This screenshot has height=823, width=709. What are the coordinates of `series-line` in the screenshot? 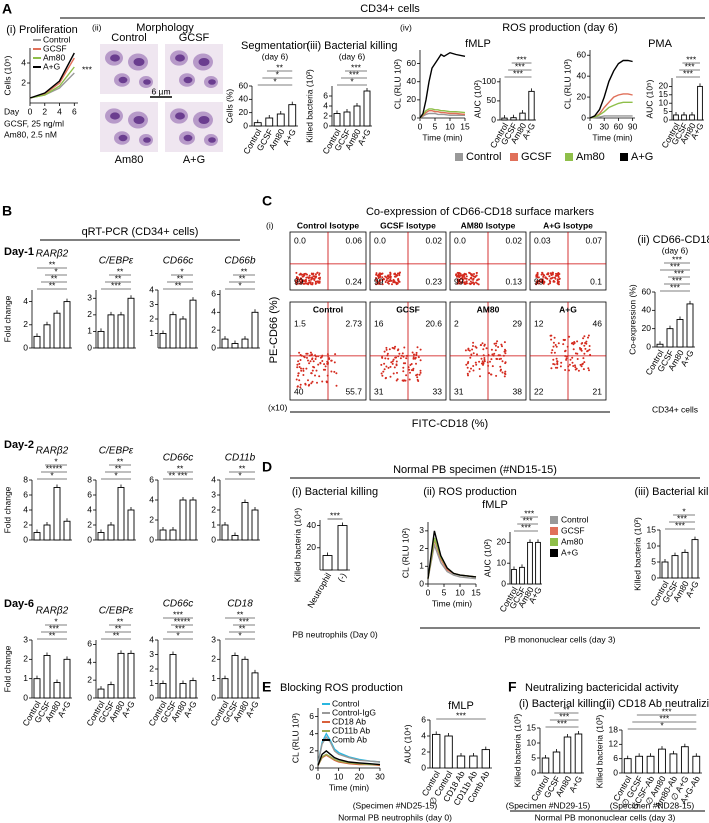 It's located at (452, 554).